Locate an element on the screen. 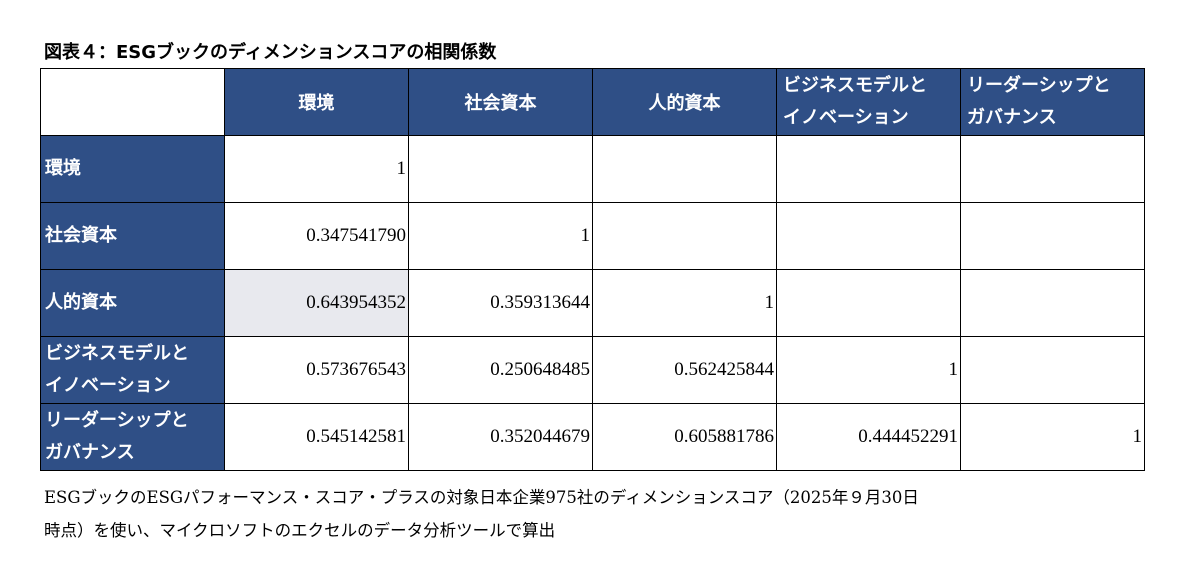  row-header: 環境 is located at coordinates (132, 169).